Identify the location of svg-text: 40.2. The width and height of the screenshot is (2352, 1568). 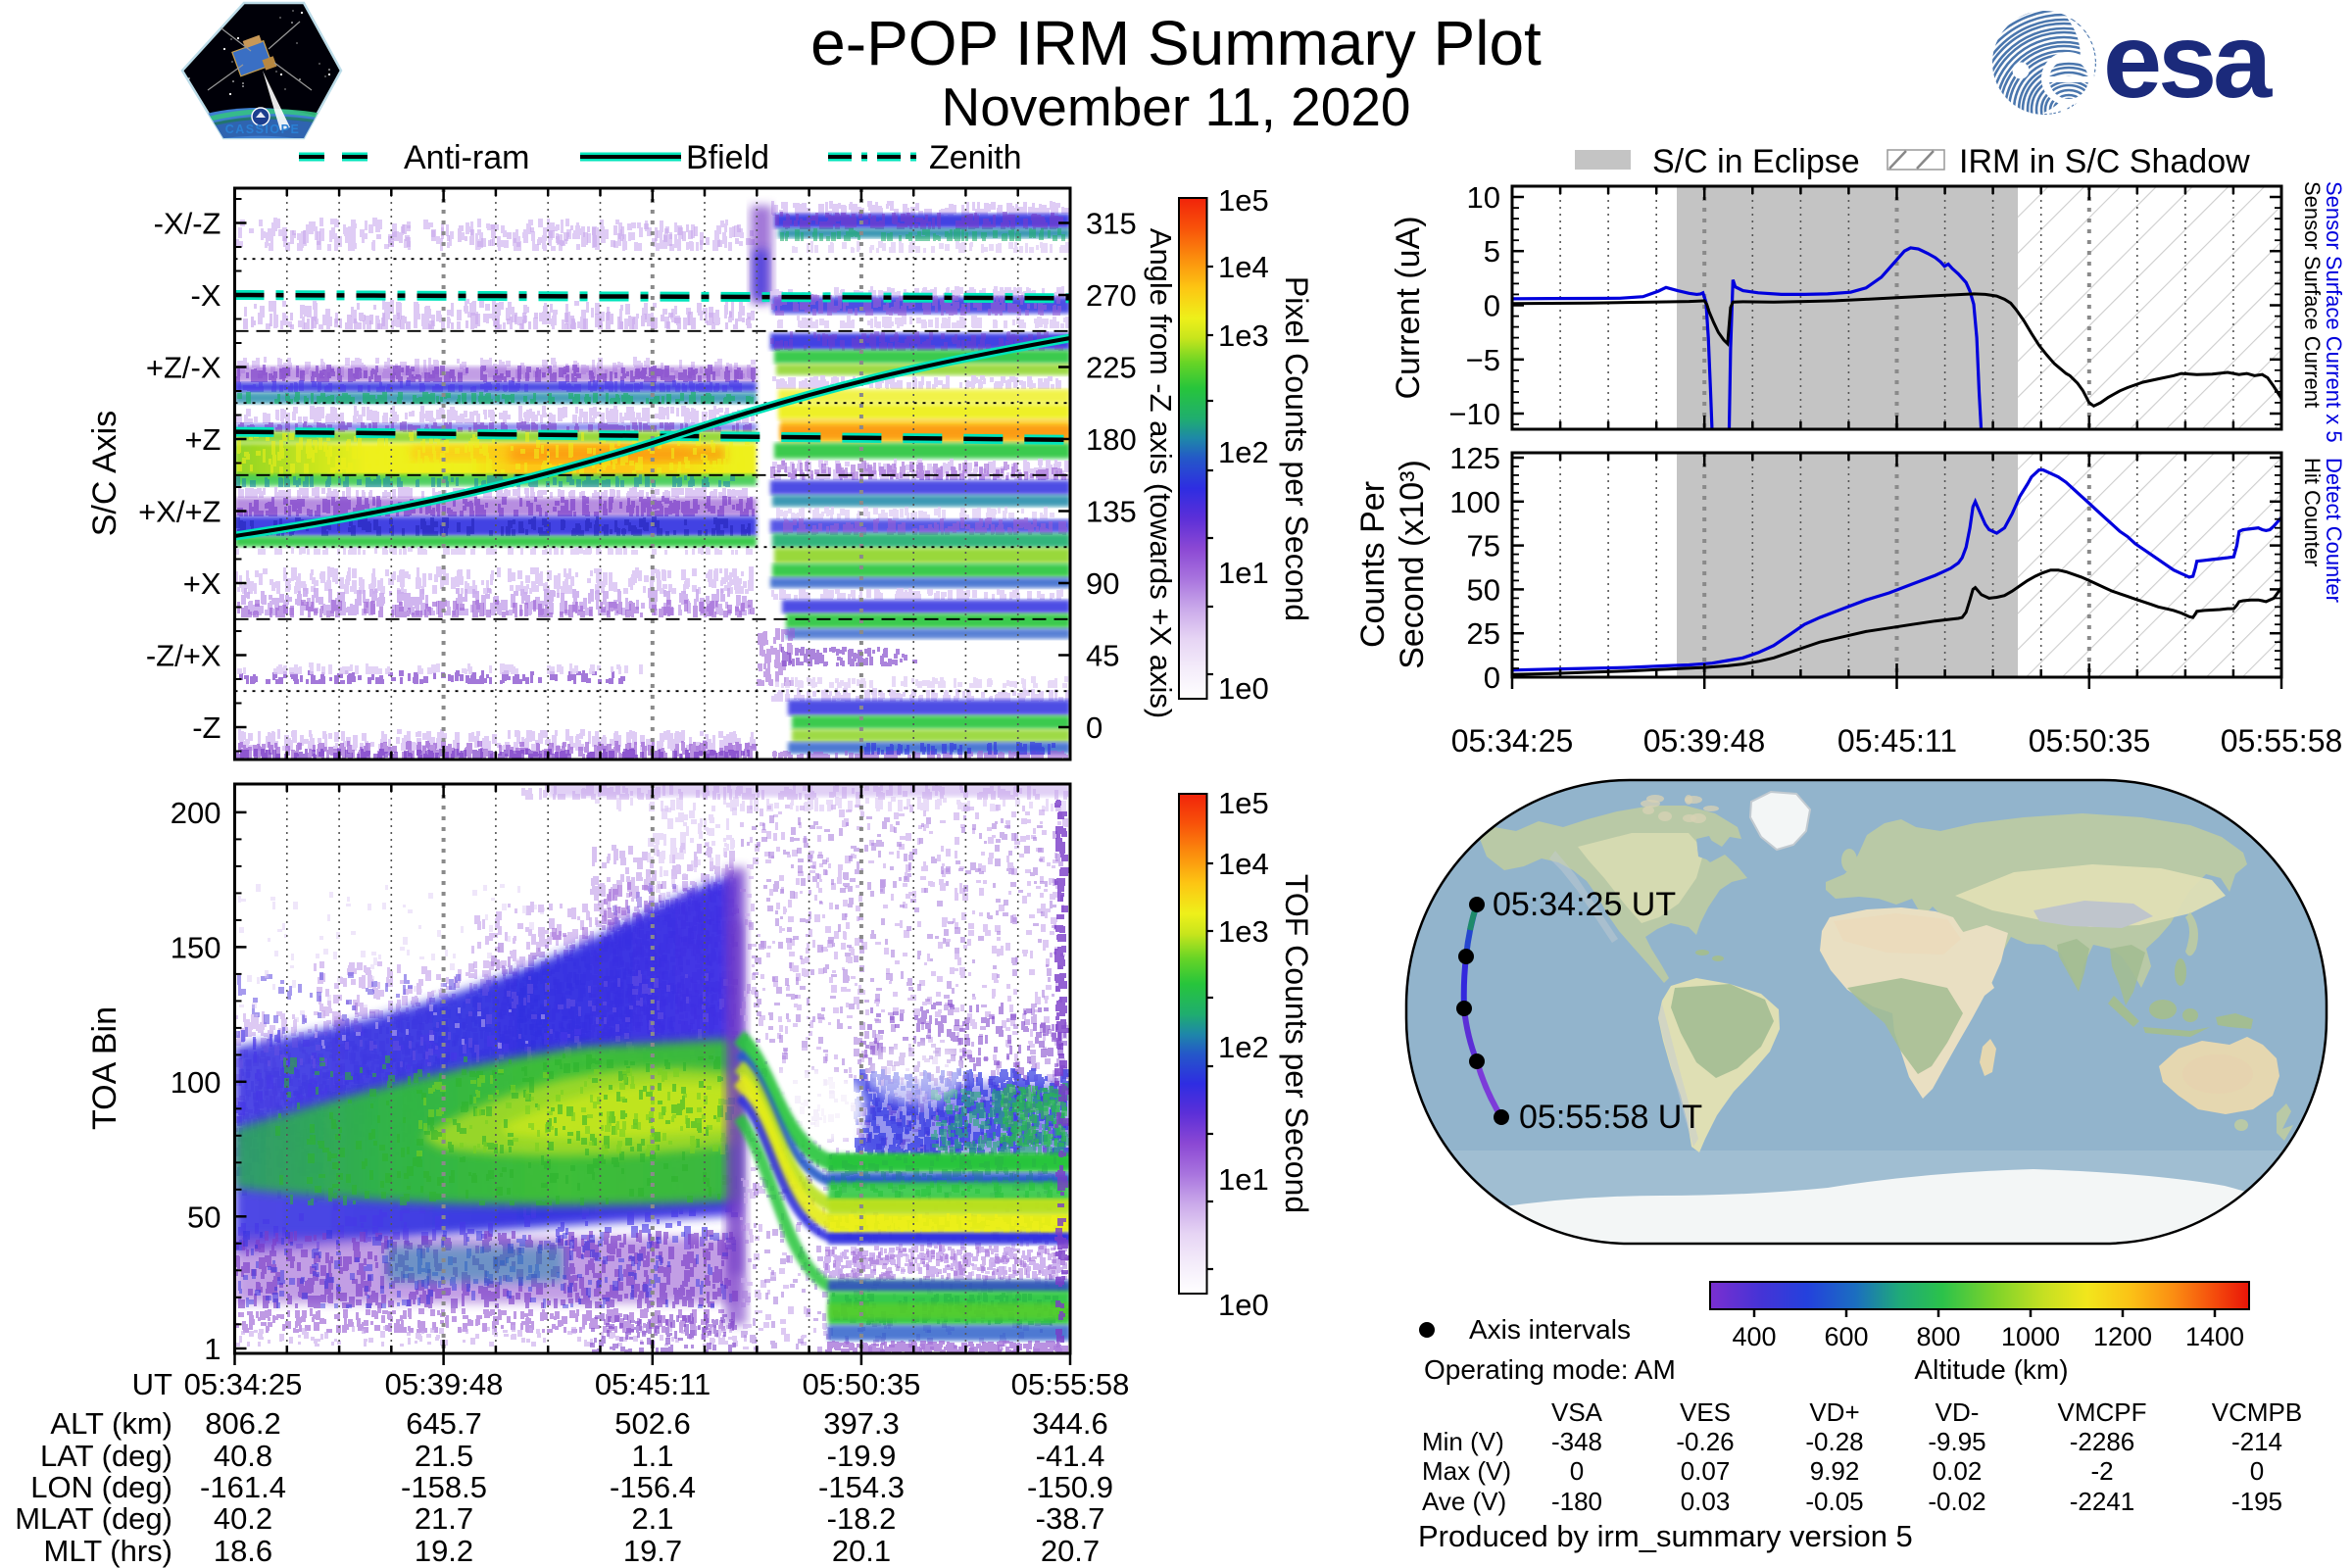
(243, 1518).